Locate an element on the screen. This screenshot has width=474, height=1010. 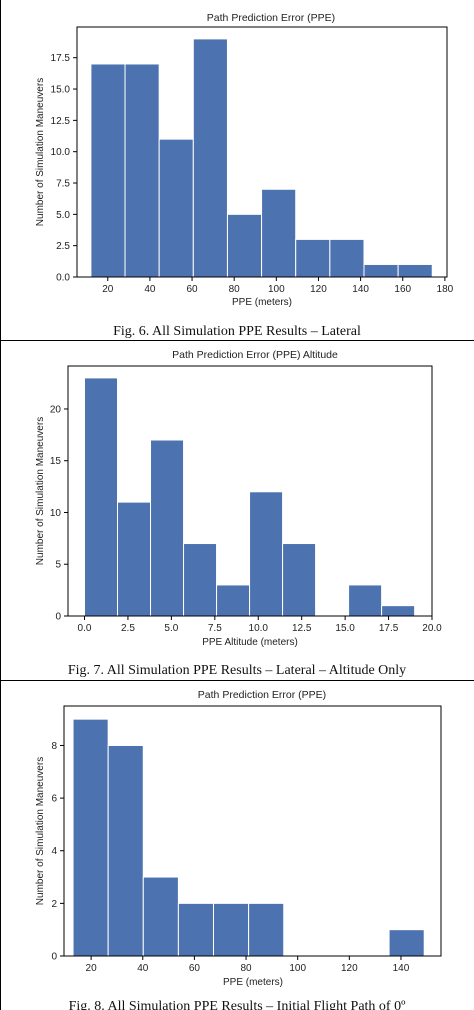
y-tick-label: 10 is located at coordinates (56, 513).